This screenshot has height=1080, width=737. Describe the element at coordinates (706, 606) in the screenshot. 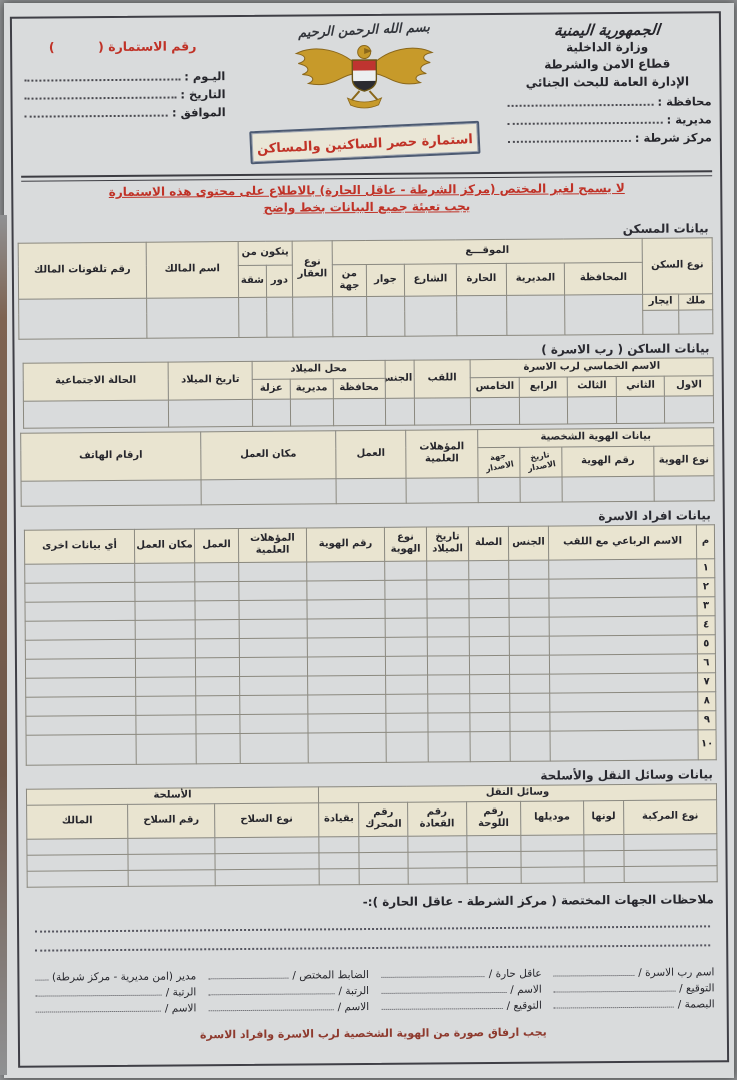

I see `row-number: ٣` at that location.